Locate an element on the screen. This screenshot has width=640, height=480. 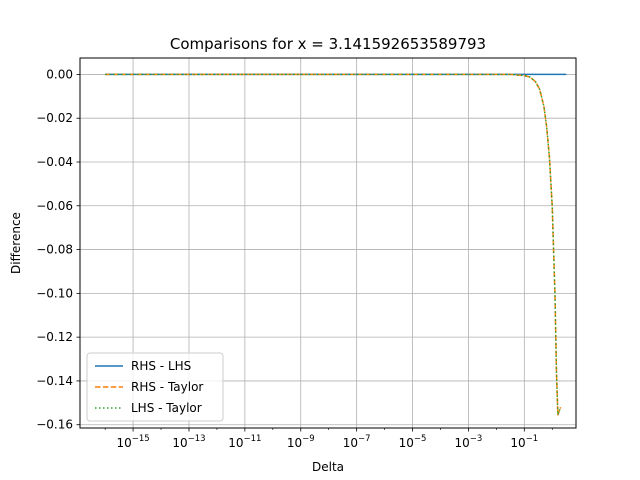
y-tick-label: −0.12 is located at coordinates (54, 337).